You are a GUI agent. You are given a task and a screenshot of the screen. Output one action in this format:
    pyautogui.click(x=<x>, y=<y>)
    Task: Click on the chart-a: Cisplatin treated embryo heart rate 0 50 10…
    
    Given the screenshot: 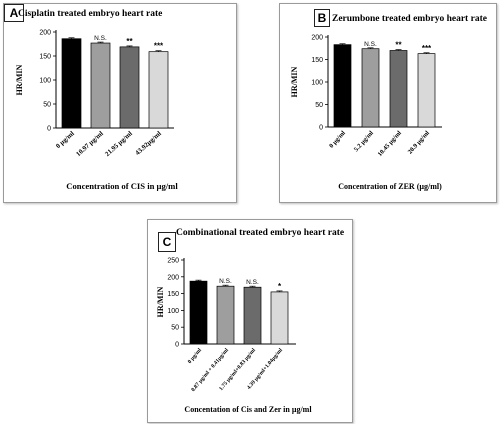 What is the action you would take?
    pyautogui.click(x=96, y=100)
    